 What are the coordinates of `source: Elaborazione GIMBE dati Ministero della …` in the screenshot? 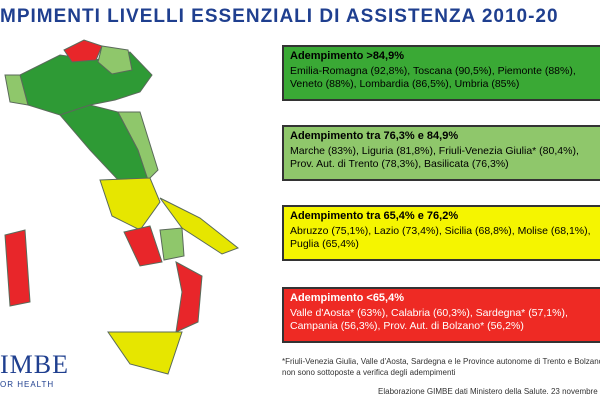 It's located at (488, 391).